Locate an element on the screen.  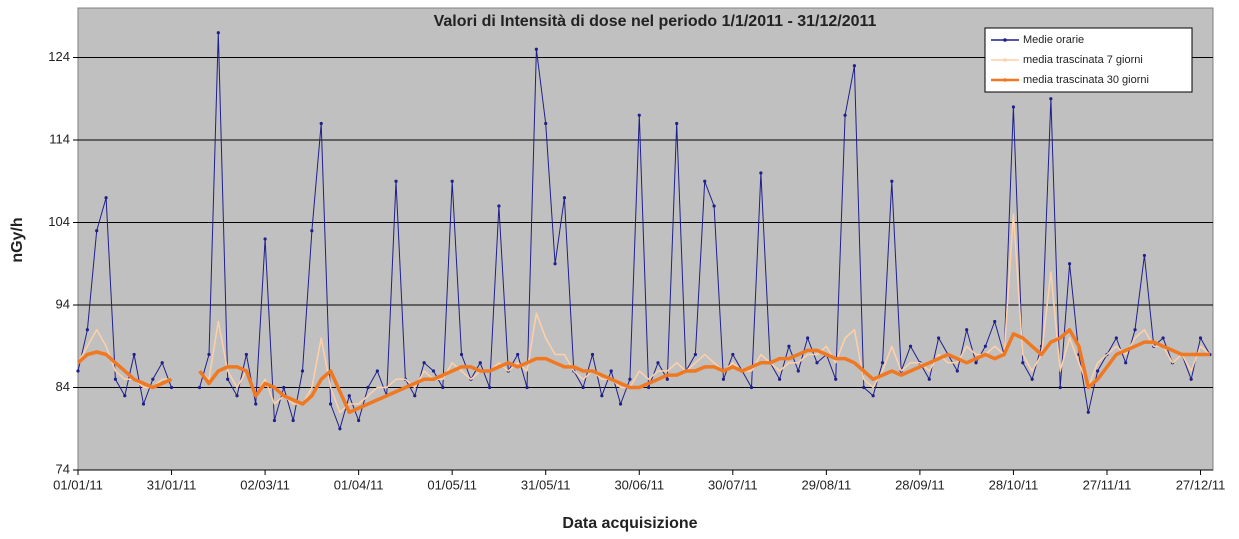
legend-label: Medie orarie is located at coordinates (1053, 40).